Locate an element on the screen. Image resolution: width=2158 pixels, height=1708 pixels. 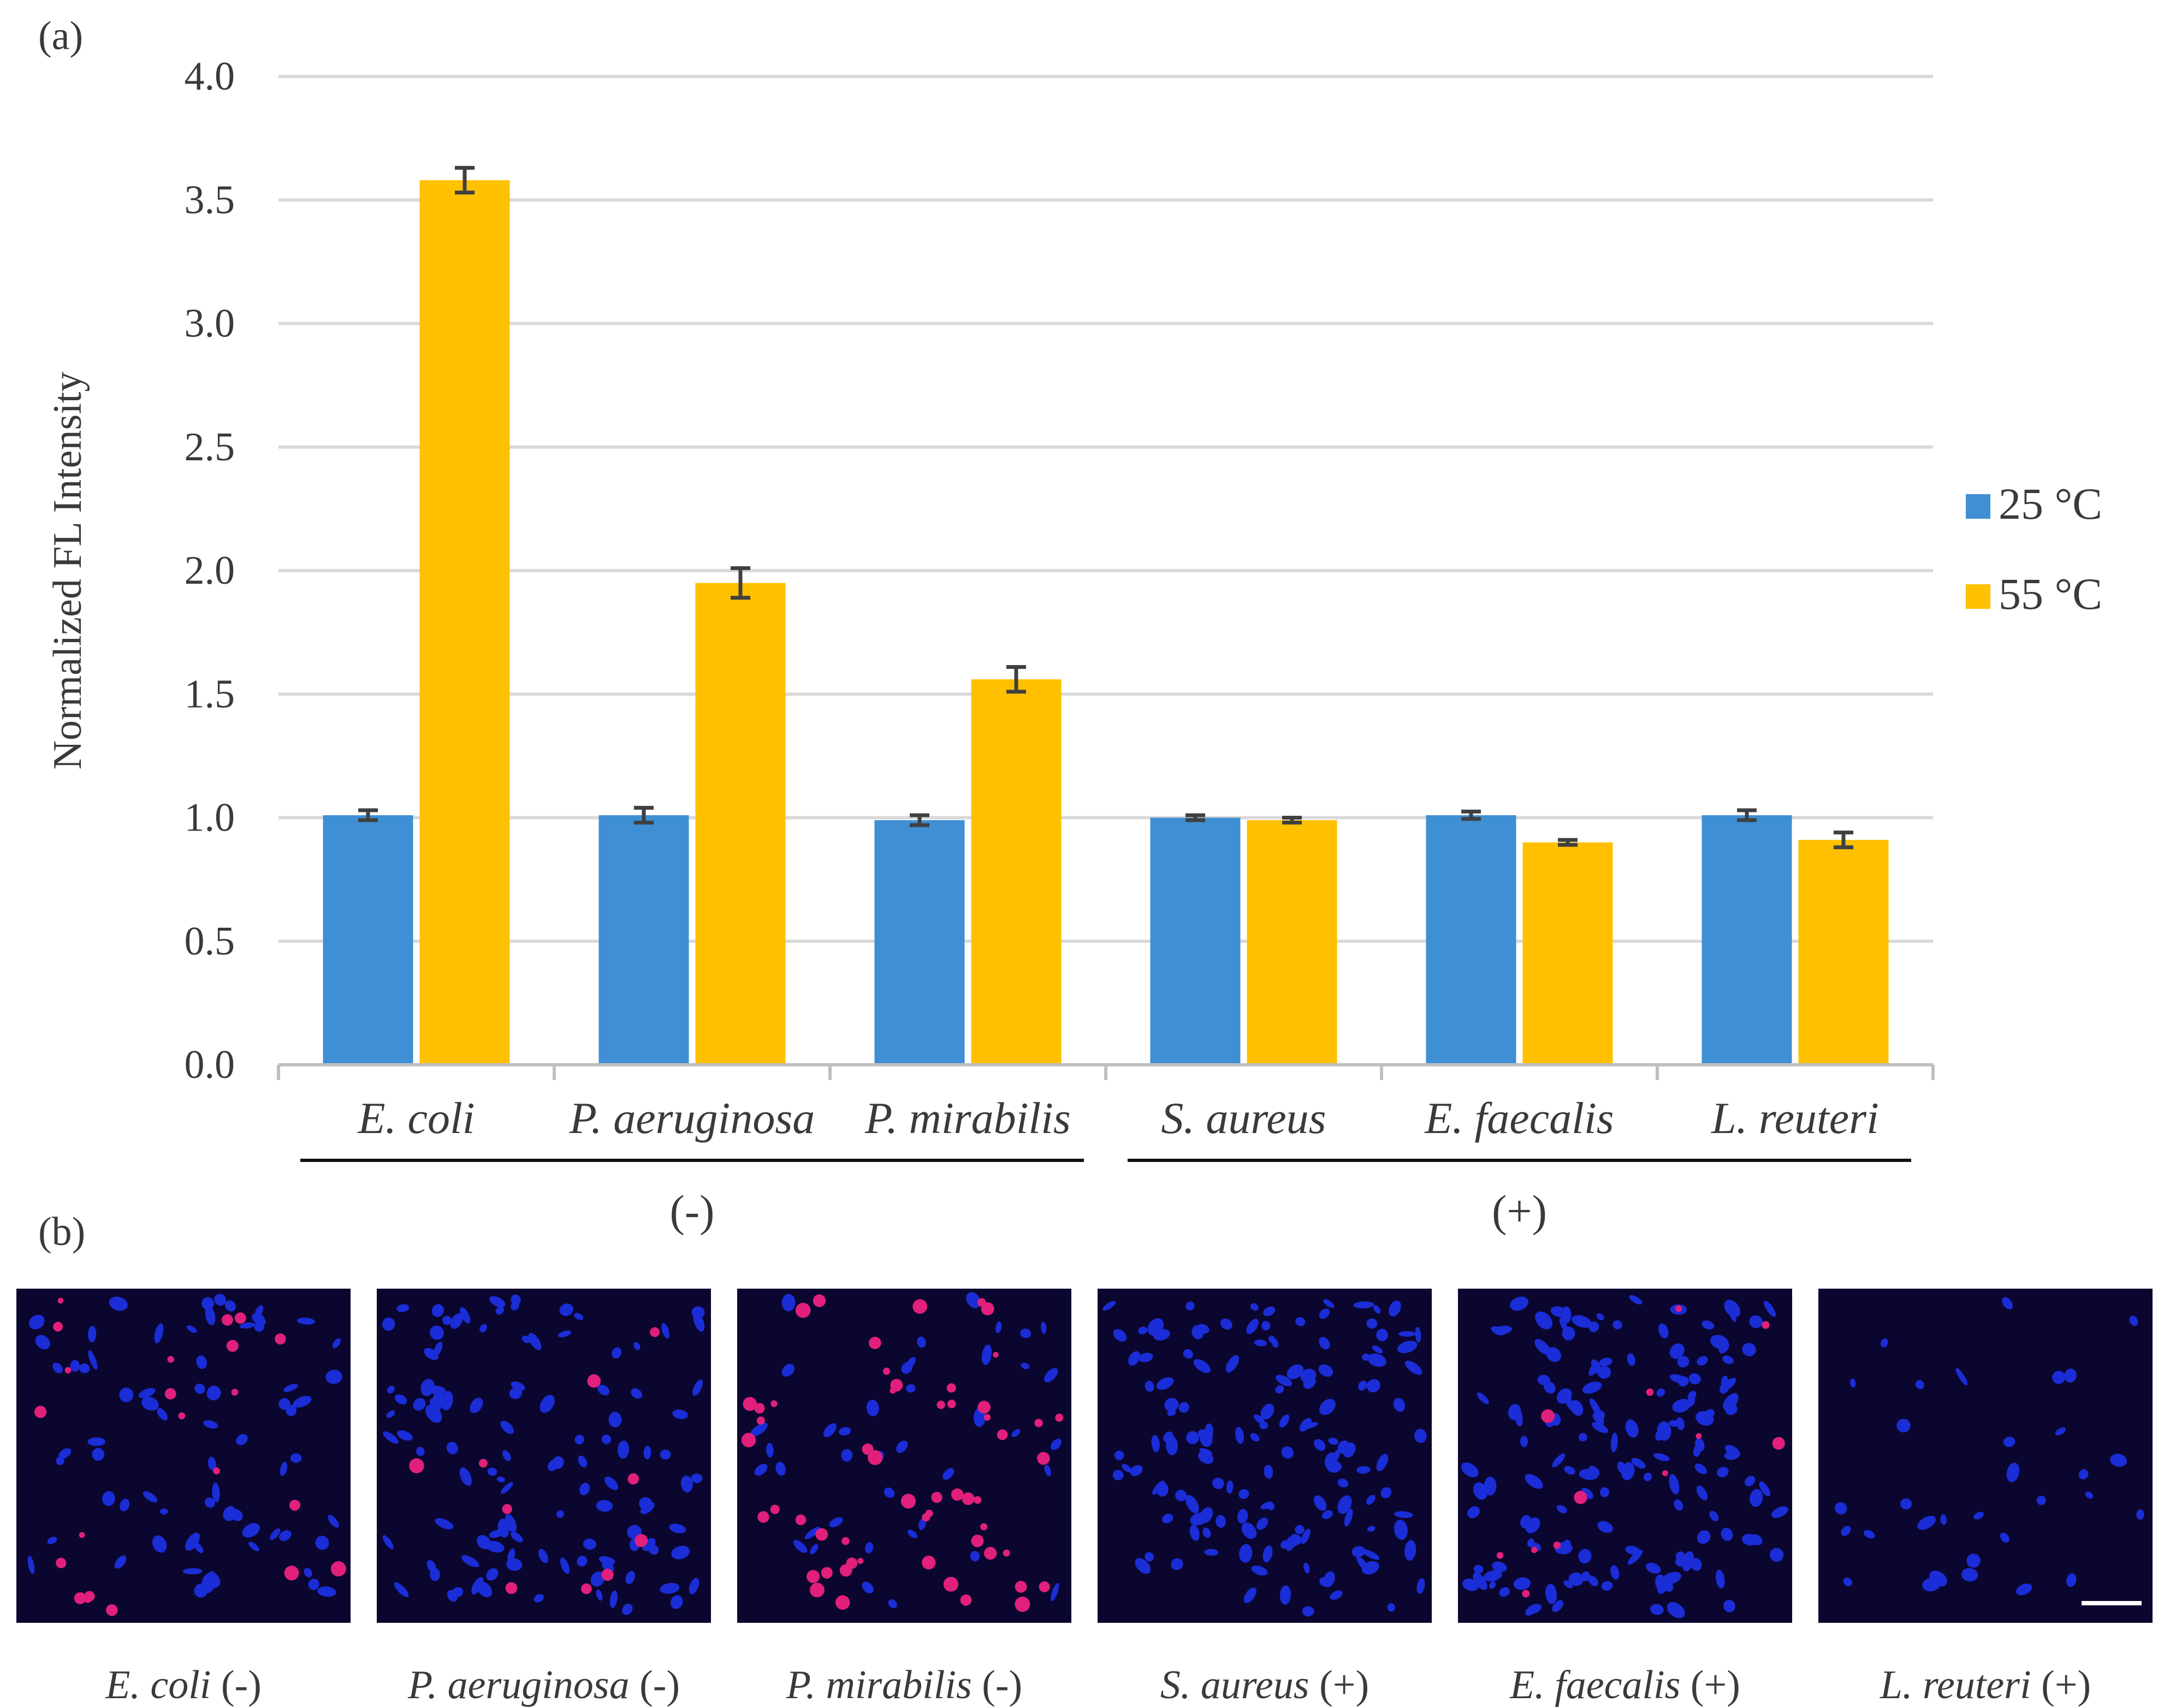
y-tick-label: 0.0 is located at coordinates (210, 1064).